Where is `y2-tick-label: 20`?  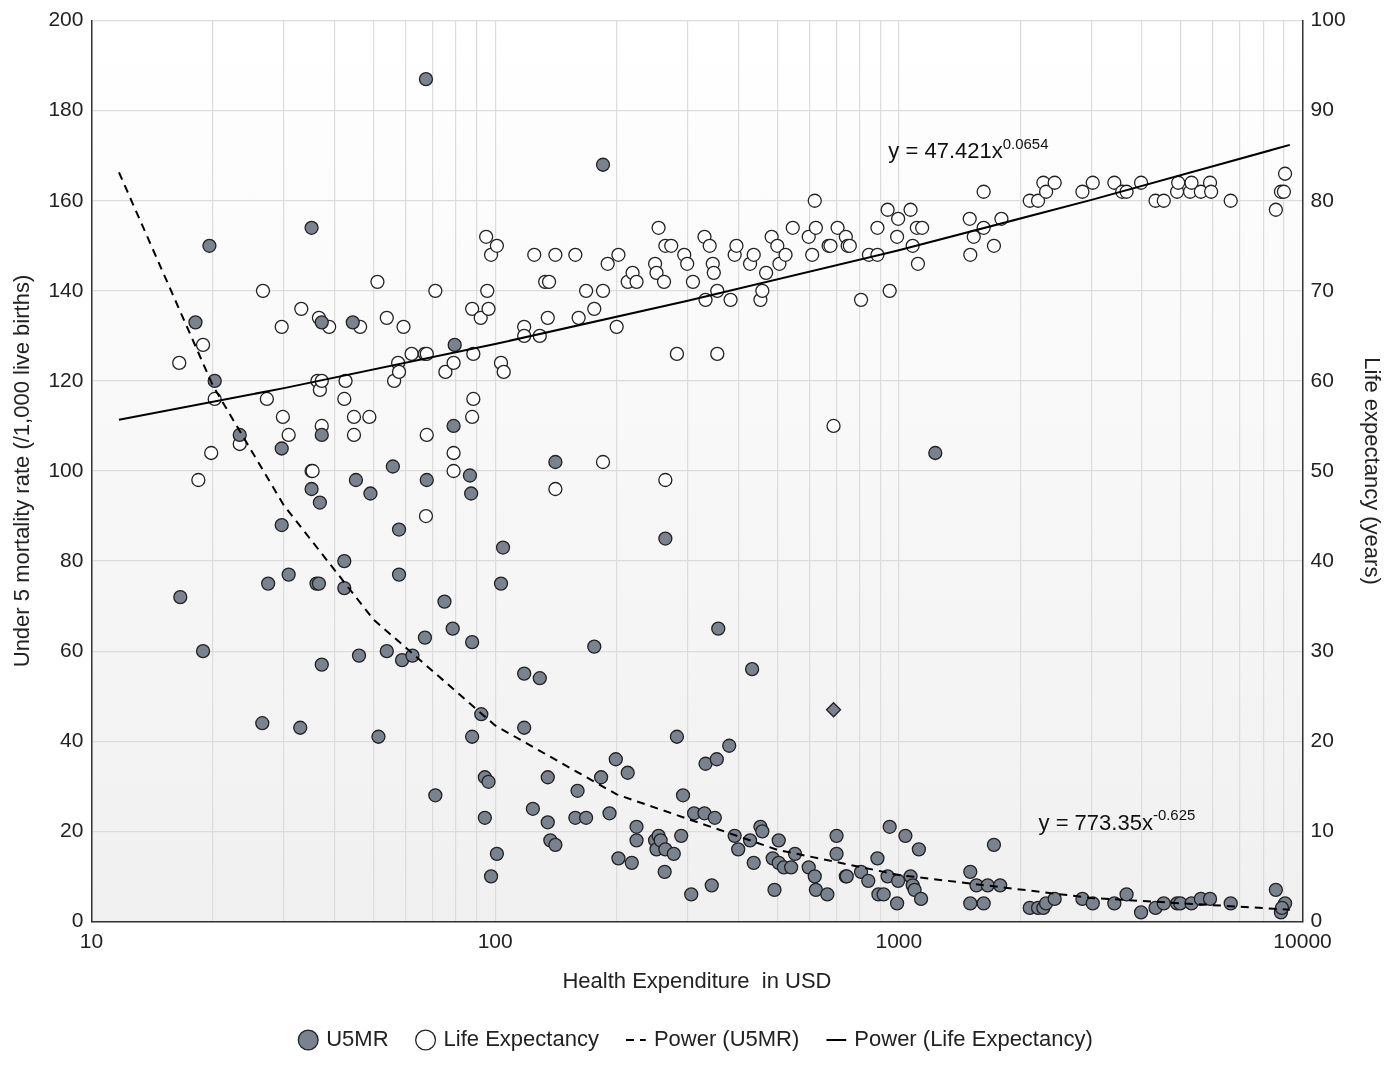 y2-tick-label: 20 is located at coordinates (1322, 740).